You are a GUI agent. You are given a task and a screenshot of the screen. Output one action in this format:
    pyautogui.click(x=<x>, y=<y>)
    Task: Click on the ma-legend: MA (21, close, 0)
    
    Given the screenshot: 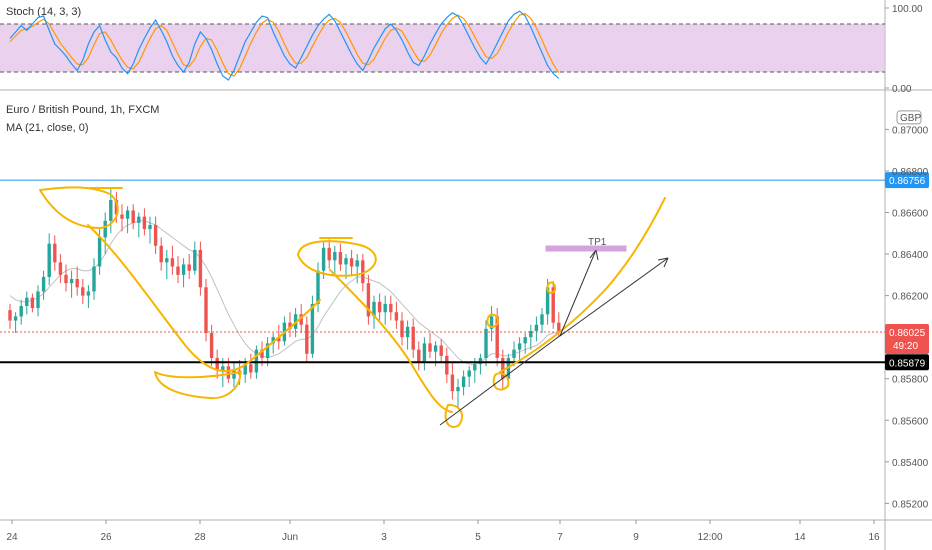 What is the action you would take?
    pyautogui.click(x=47, y=128)
    